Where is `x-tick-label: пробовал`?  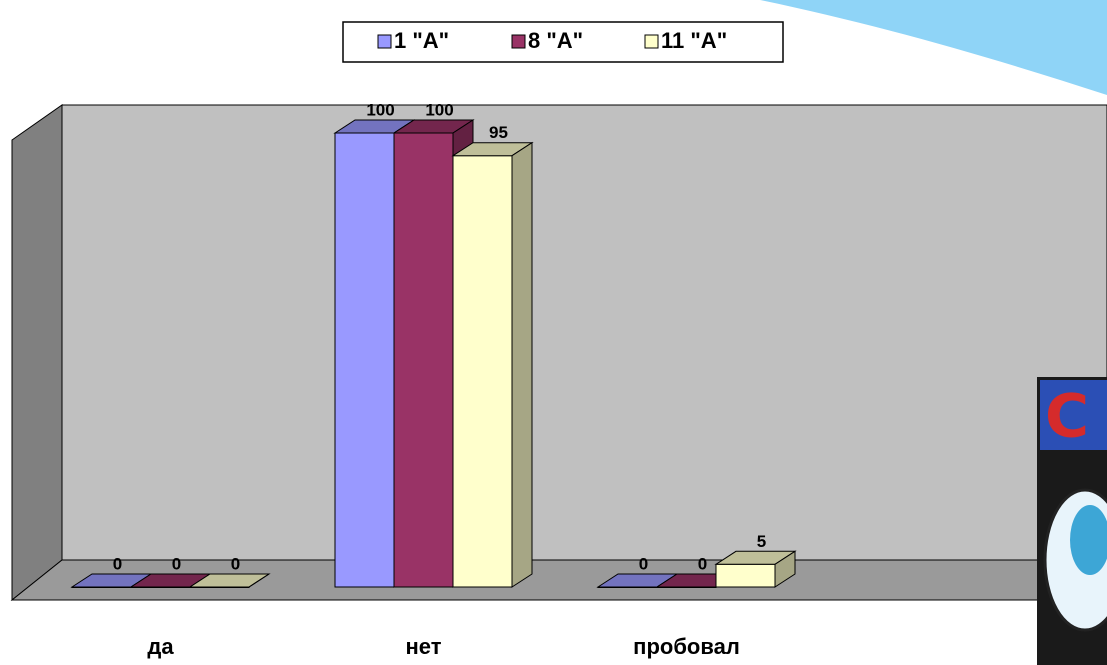 x-tick-label: пробовал is located at coordinates (686, 646).